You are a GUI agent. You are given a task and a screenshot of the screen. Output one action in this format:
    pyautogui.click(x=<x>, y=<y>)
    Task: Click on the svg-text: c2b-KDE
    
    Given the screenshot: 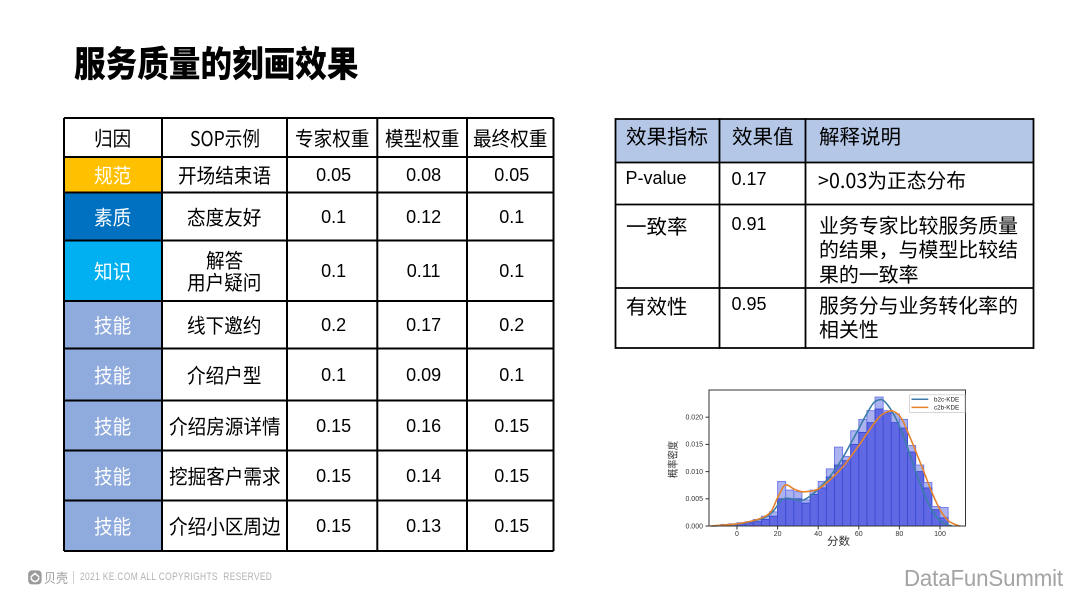 What is the action you would take?
    pyautogui.click(x=946, y=408)
    